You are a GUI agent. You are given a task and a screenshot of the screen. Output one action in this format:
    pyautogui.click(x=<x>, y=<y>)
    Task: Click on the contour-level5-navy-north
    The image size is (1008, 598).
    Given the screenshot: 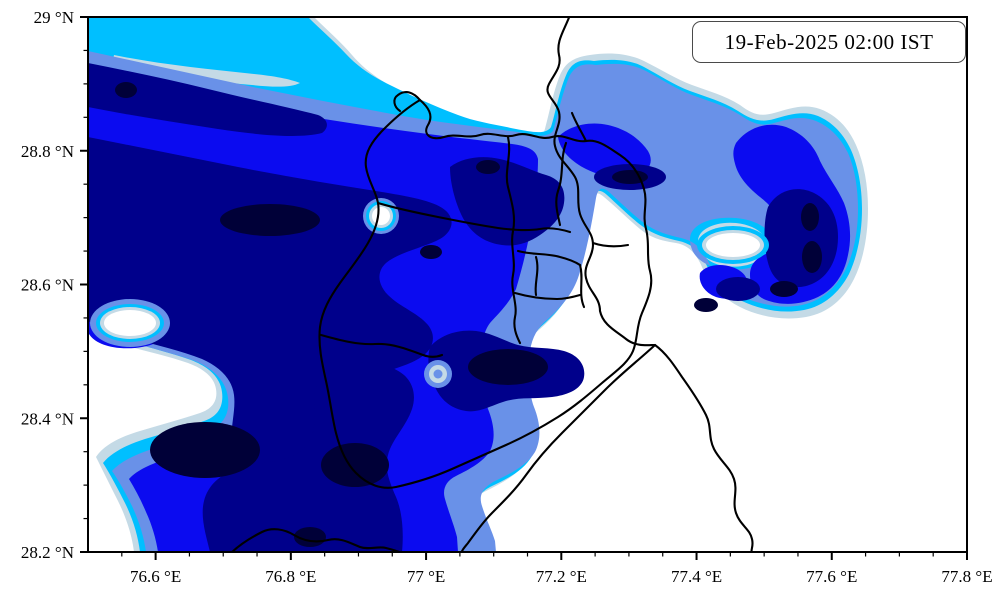 What is the action you would take?
    pyautogui.click(x=507, y=201)
    